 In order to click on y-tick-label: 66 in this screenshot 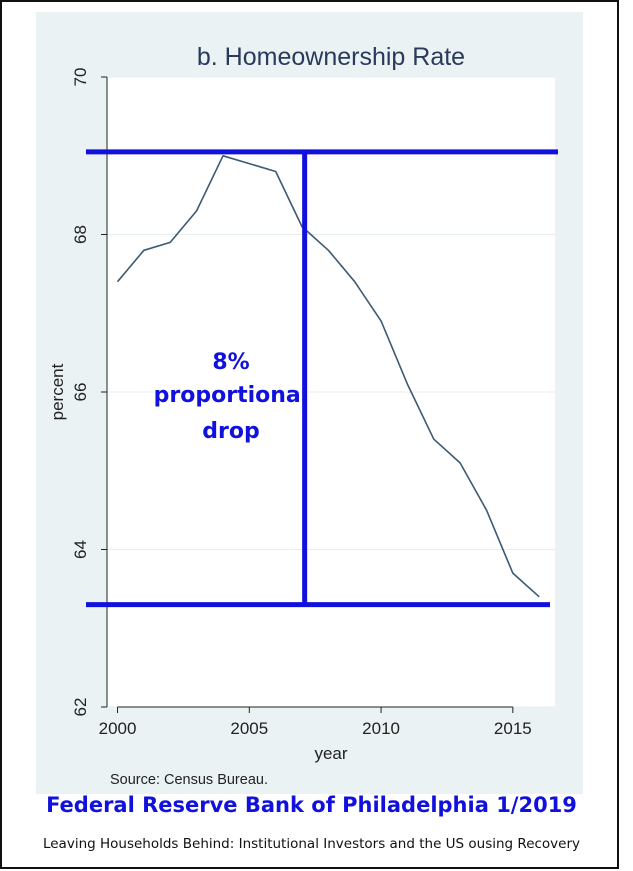, I will do `click(80, 392)`.